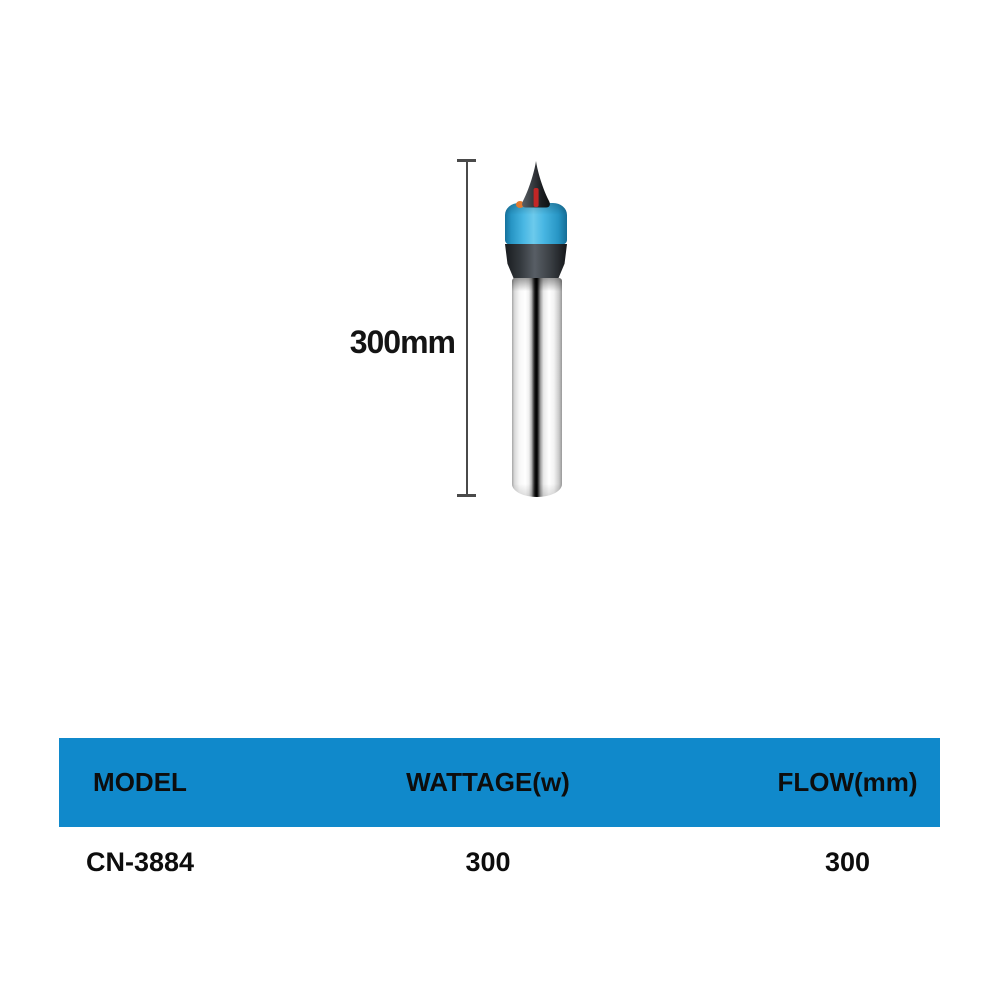  I want to click on cell-wattage-value: 300, so click(488, 861).